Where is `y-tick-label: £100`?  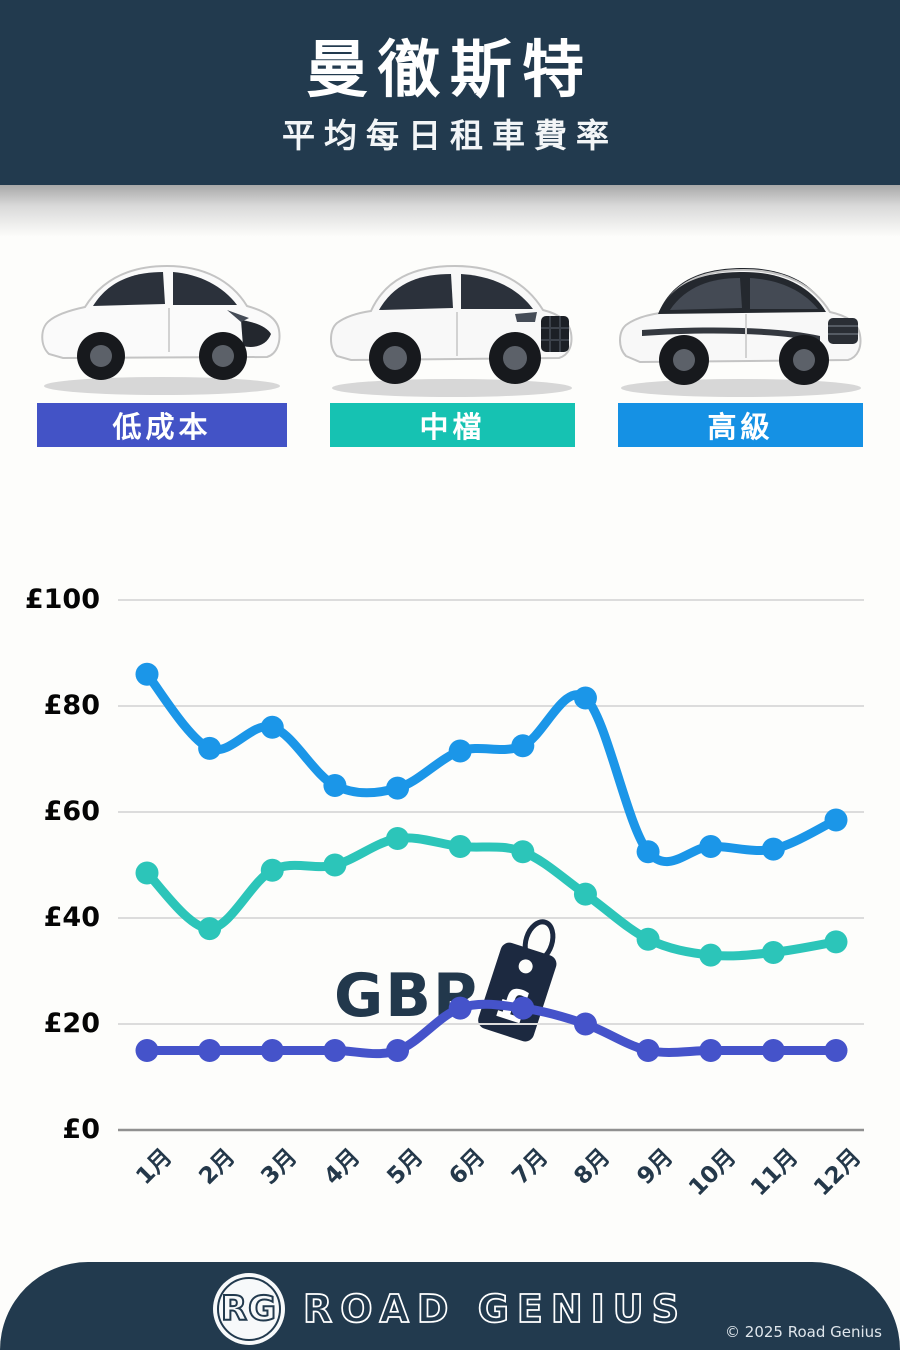 y-tick-label: £100 is located at coordinates (62, 599).